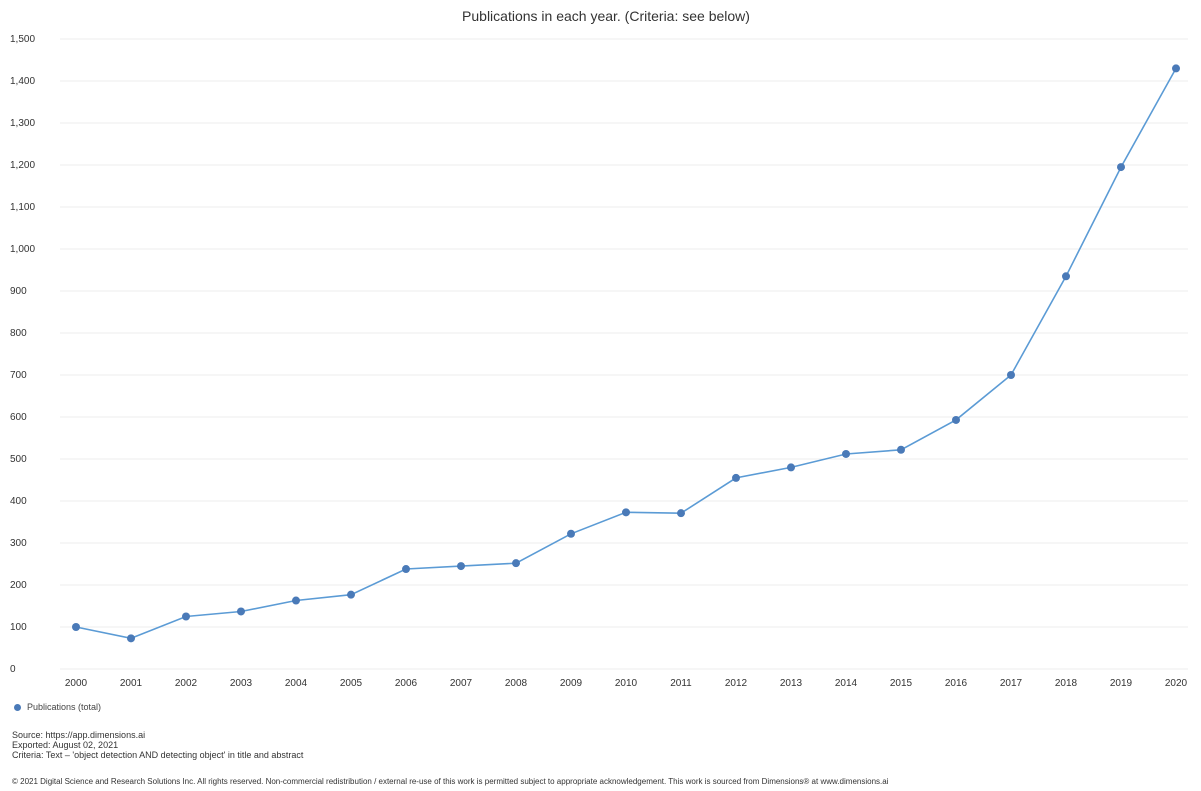  What do you see at coordinates (18, 333) in the screenshot?
I see `y-tick-label: 800` at bounding box center [18, 333].